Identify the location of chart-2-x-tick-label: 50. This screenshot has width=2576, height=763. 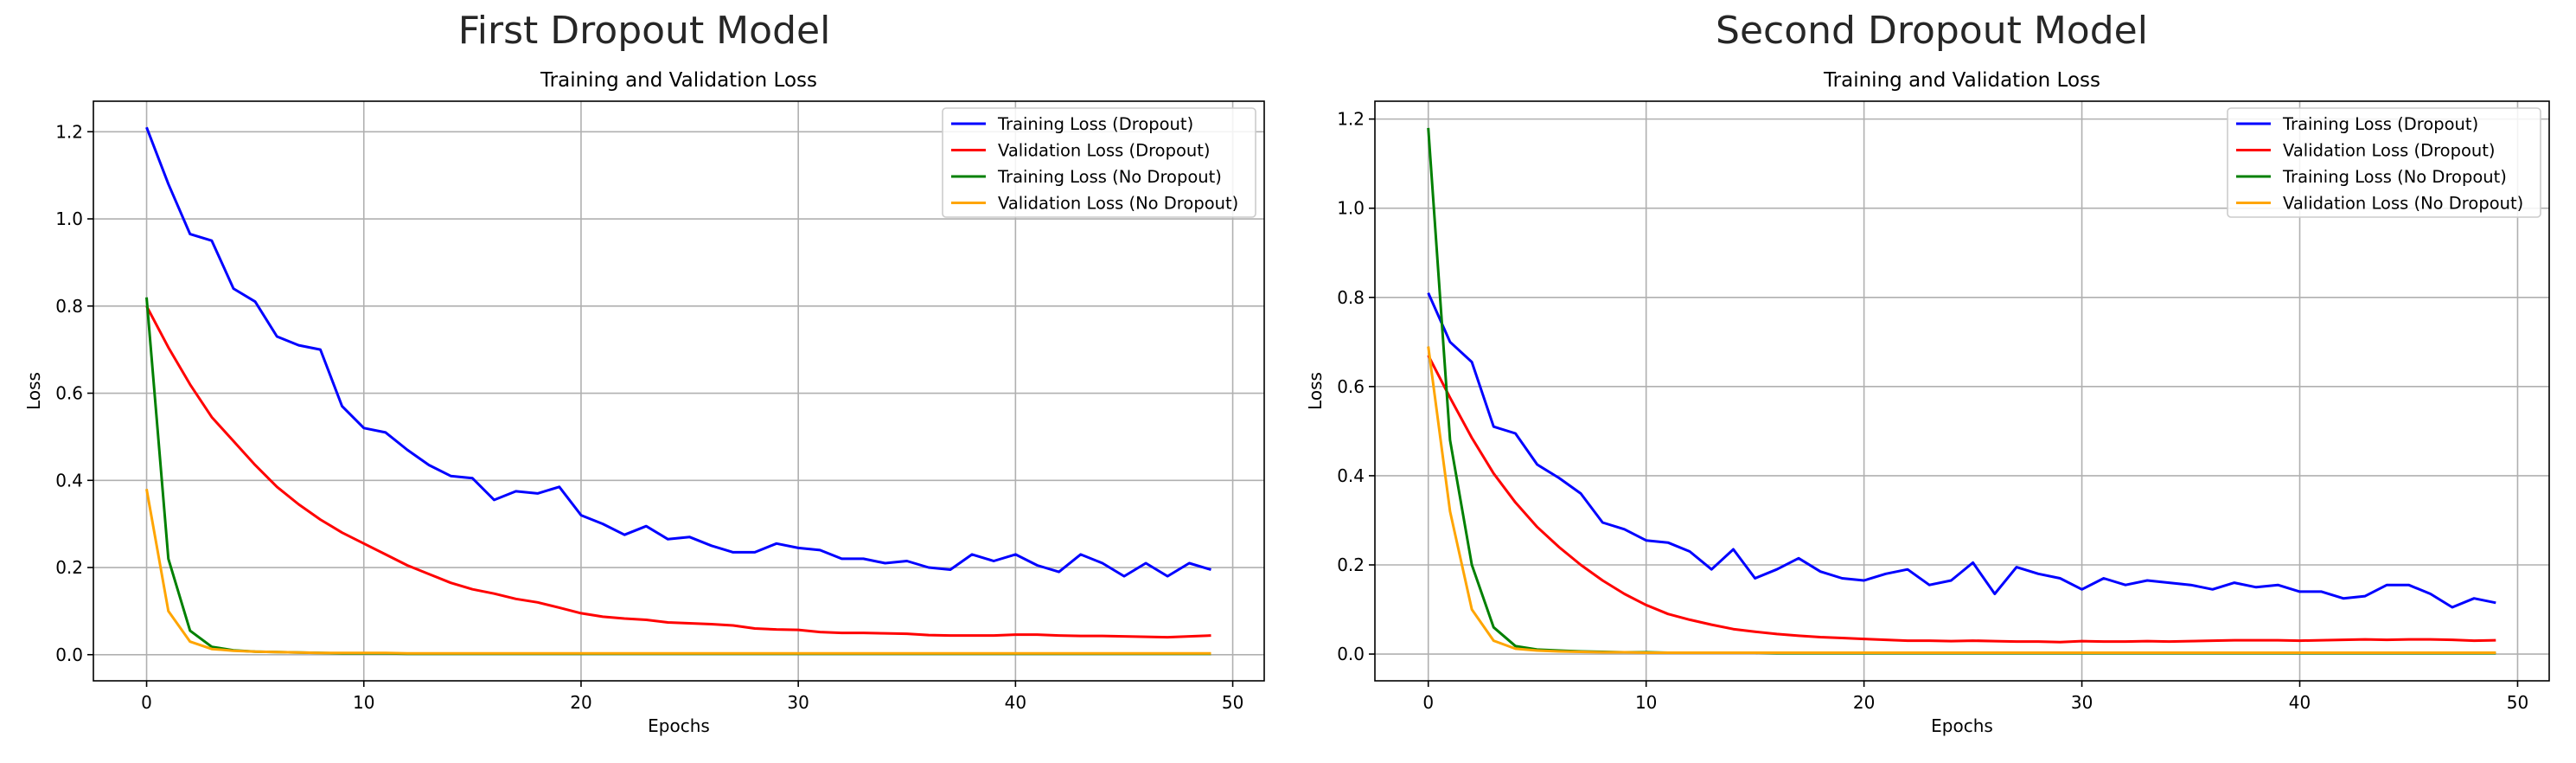
(2517, 702).